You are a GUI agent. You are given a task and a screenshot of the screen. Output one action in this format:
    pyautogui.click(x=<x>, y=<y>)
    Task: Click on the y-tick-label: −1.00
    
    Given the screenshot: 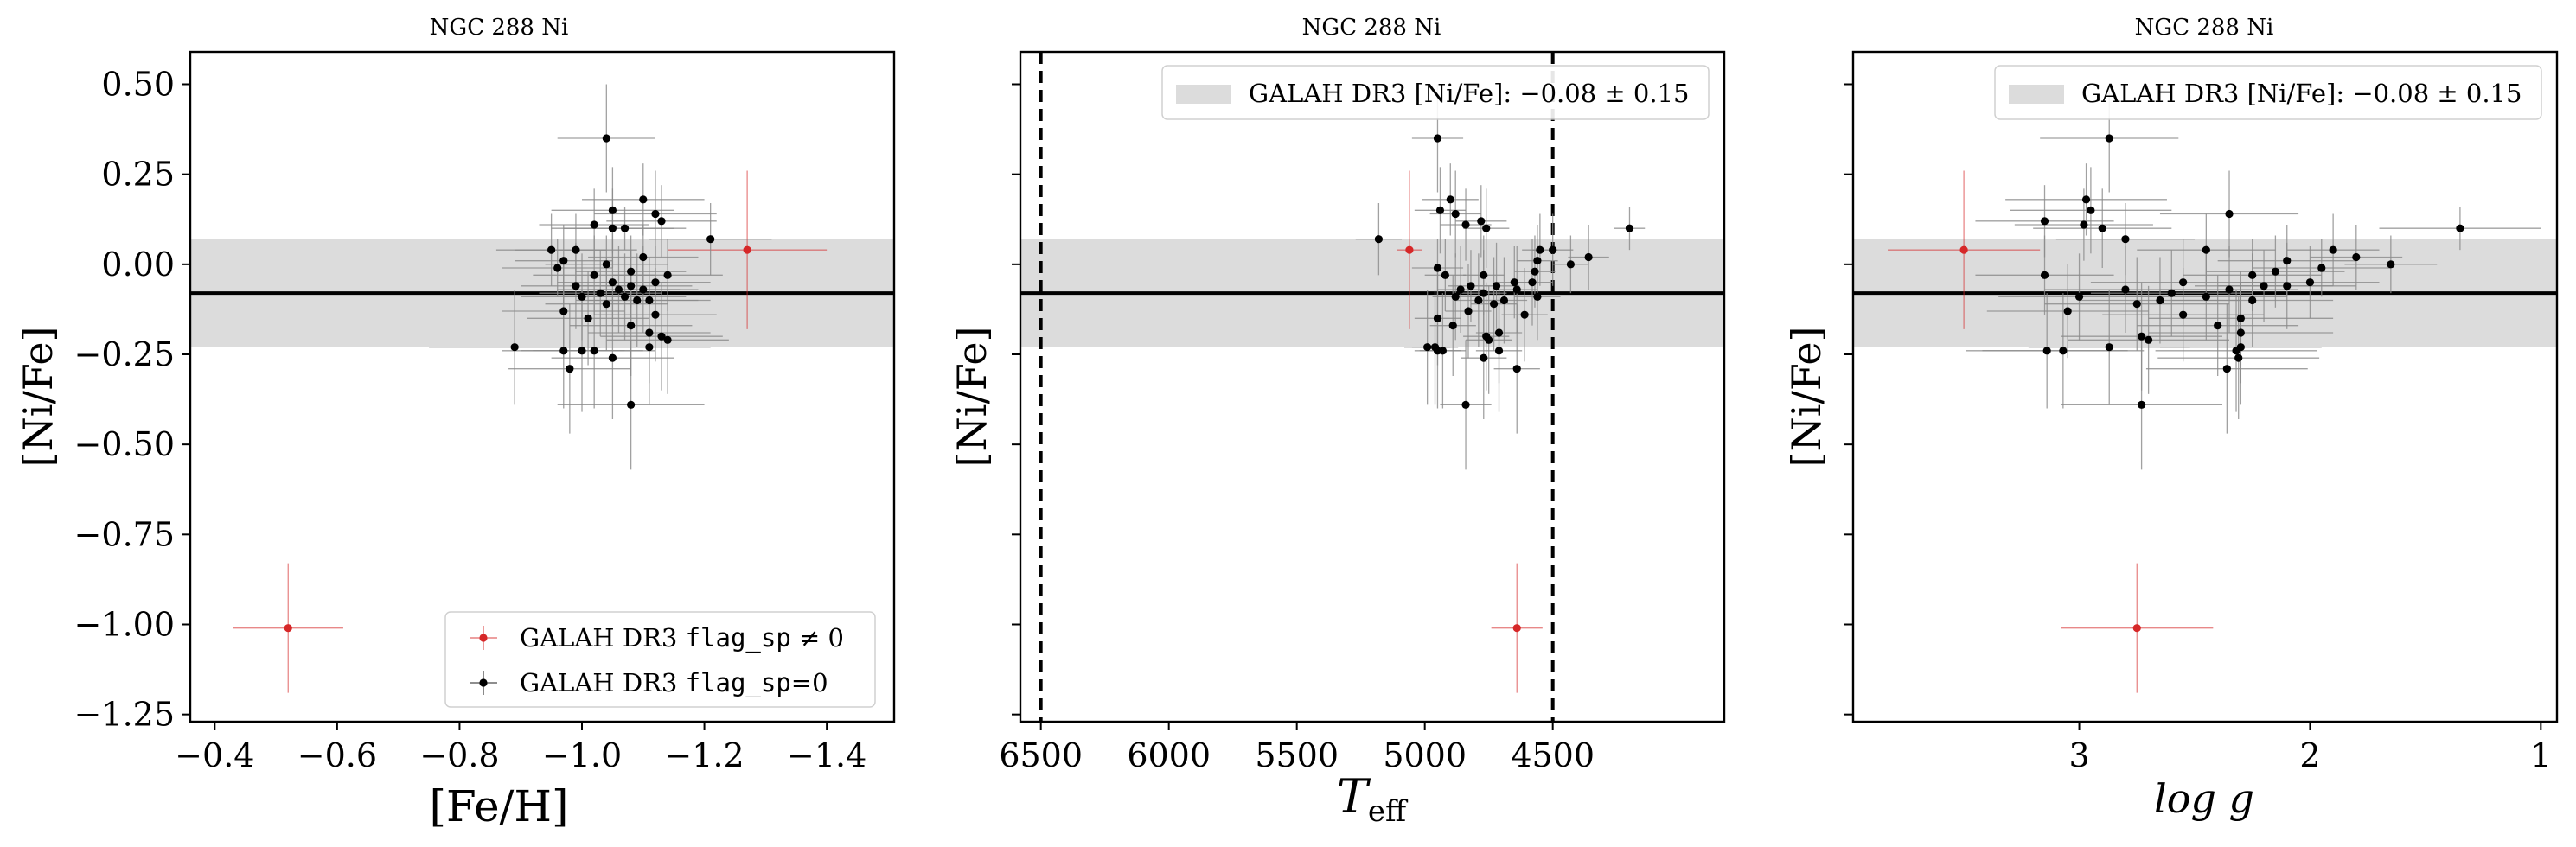 What is the action you would take?
    pyautogui.click(x=124, y=625)
    